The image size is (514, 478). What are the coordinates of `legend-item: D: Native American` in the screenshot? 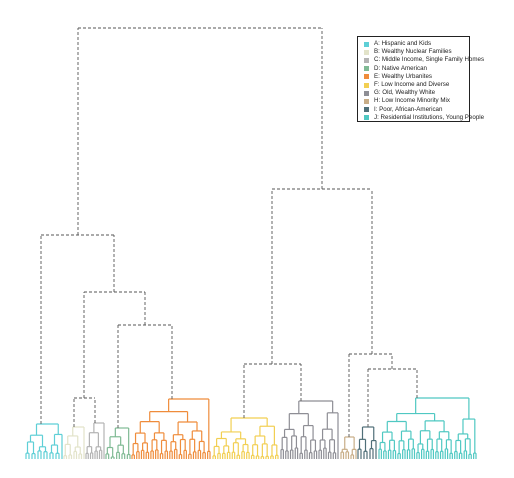 It's located at (415, 69).